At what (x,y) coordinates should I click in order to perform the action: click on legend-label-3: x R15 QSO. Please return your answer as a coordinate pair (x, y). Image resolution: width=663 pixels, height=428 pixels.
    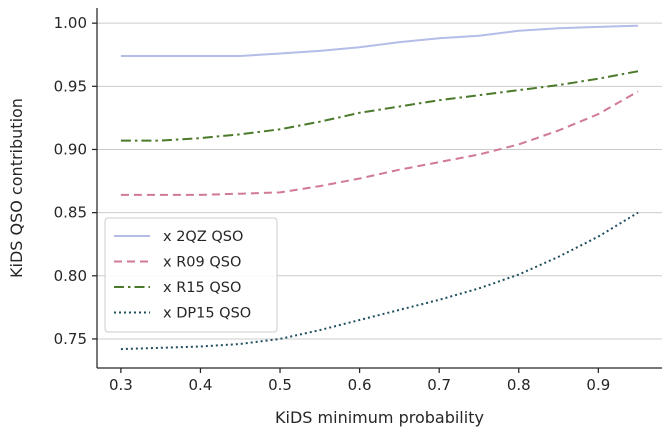
    Looking at the image, I should click on (202, 288).